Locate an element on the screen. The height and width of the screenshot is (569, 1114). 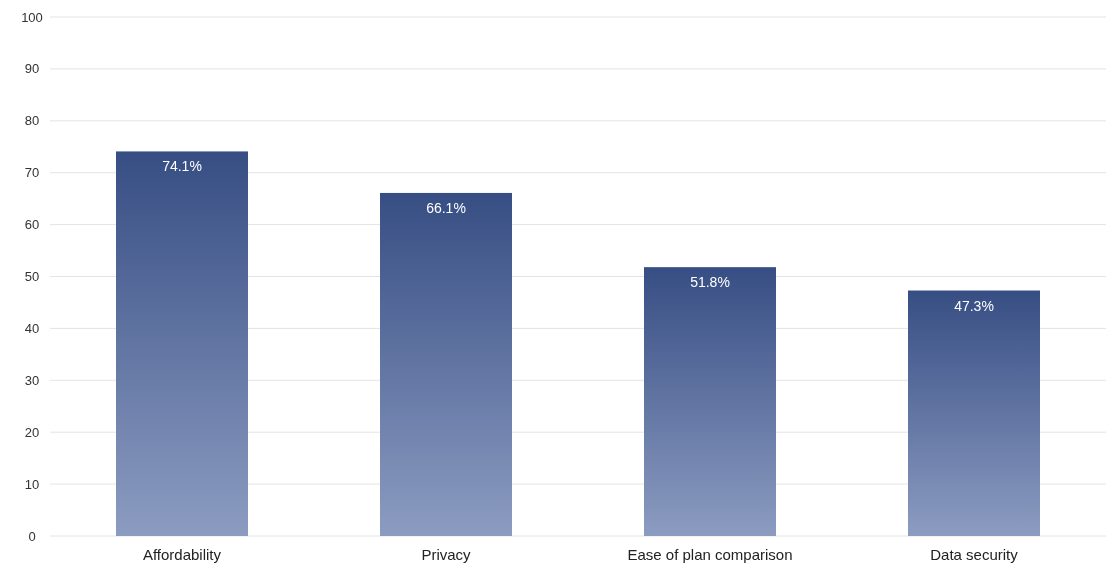
y-tick-label: 30 is located at coordinates (32, 380).